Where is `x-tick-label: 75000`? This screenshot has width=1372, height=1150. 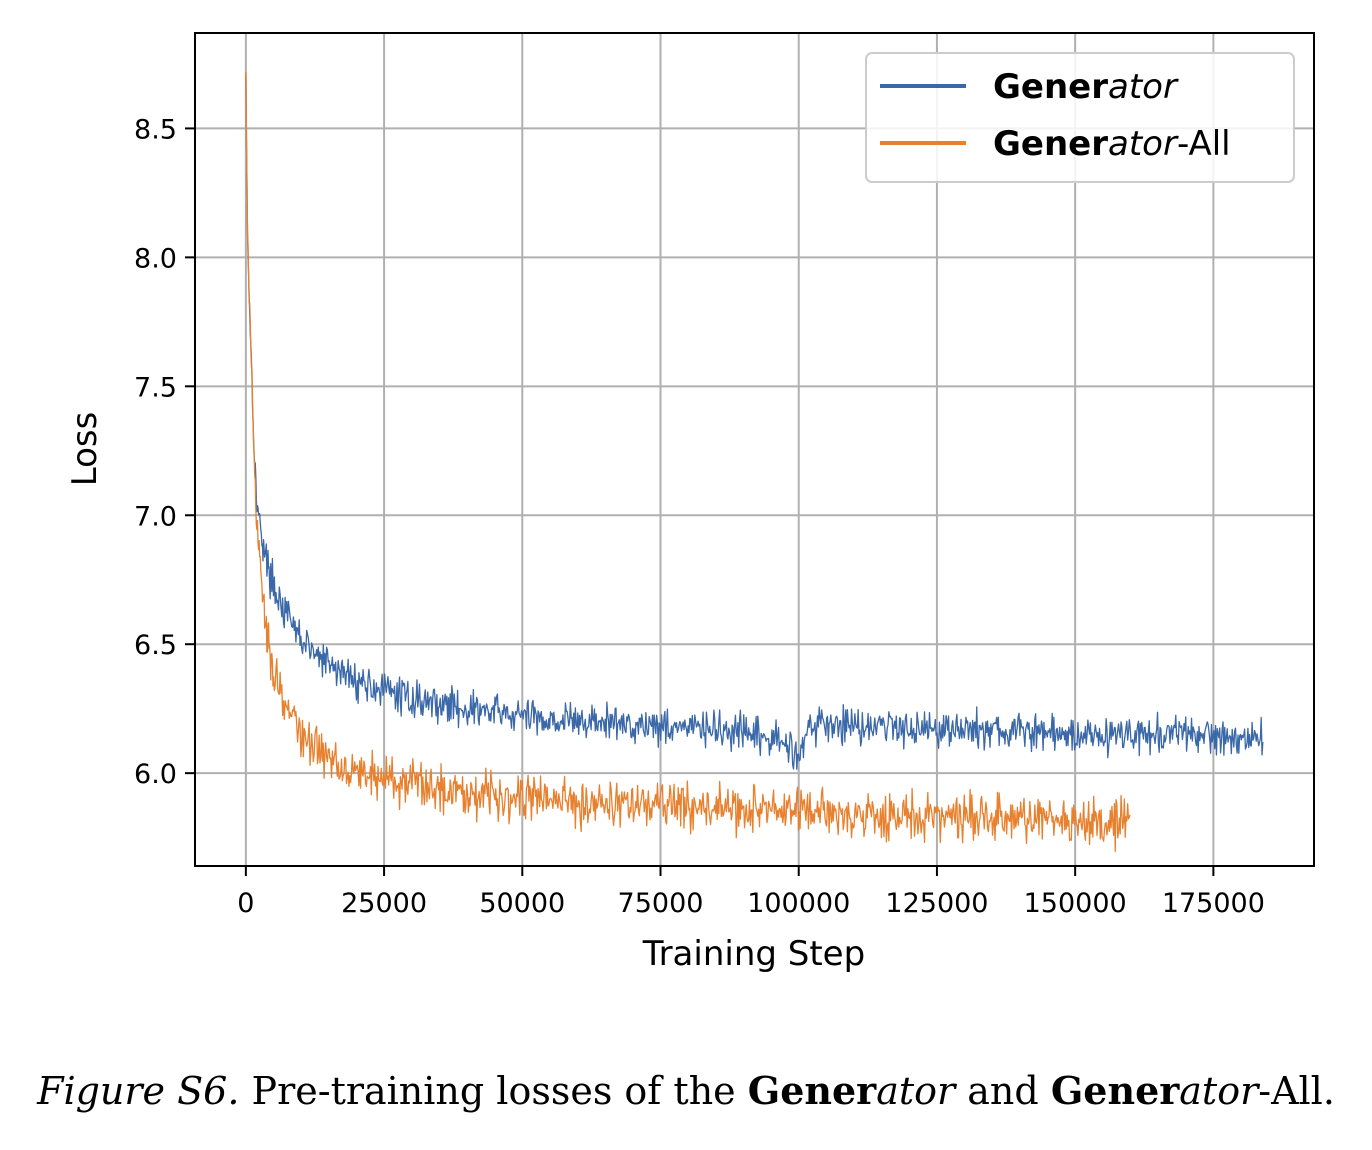
x-tick-label: 75000 is located at coordinates (661, 903).